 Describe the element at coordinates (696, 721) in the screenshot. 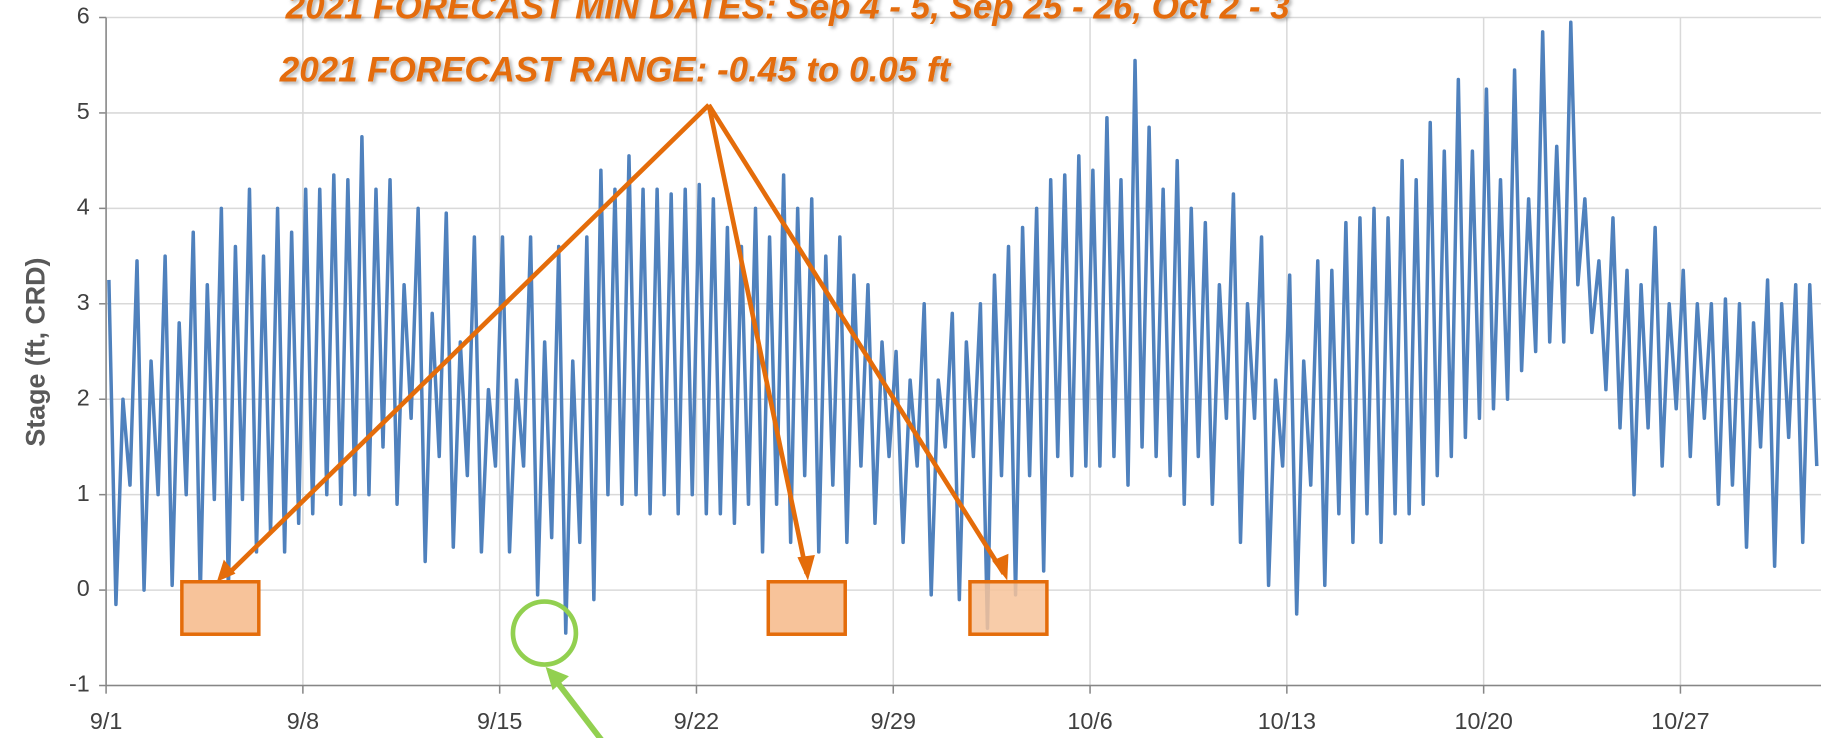

I see `x-tick-label: 9/22` at that location.